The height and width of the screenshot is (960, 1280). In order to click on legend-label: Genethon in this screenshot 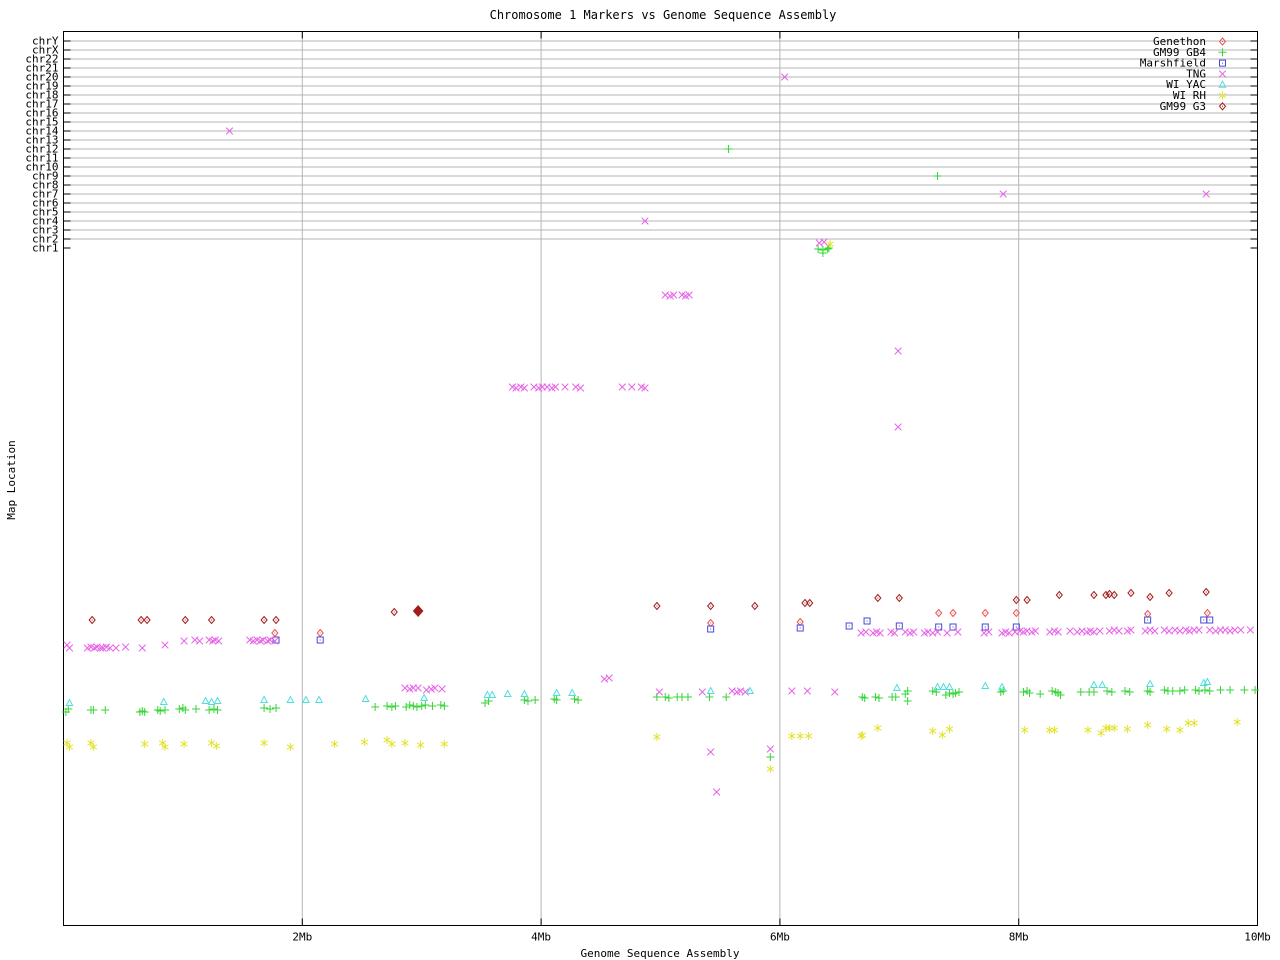, I will do `click(1179, 41)`.